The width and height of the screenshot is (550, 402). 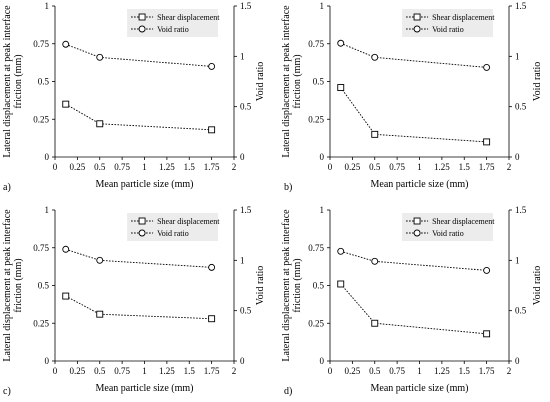 What do you see at coordinates (537, 286) in the screenshot?
I see `y2-axis-title: Void ratio` at bounding box center [537, 286].